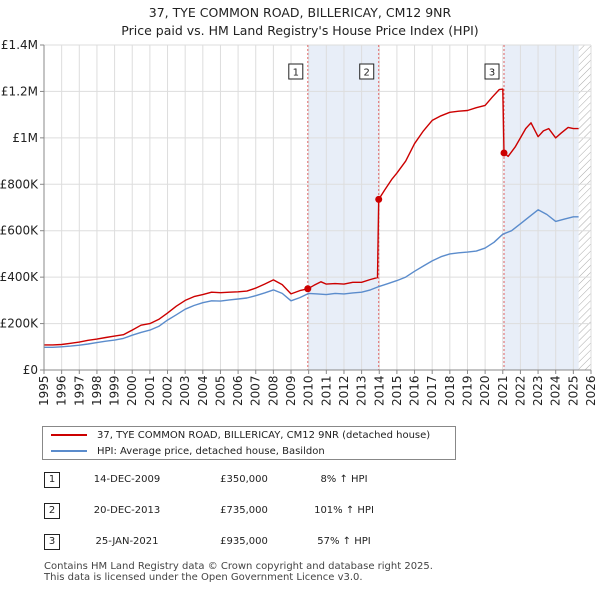 Image resolution: width=600 pixels, height=590 pixels. Describe the element at coordinates (326, 390) in the screenshot. I see `x-tick-label: 2011` at that location.